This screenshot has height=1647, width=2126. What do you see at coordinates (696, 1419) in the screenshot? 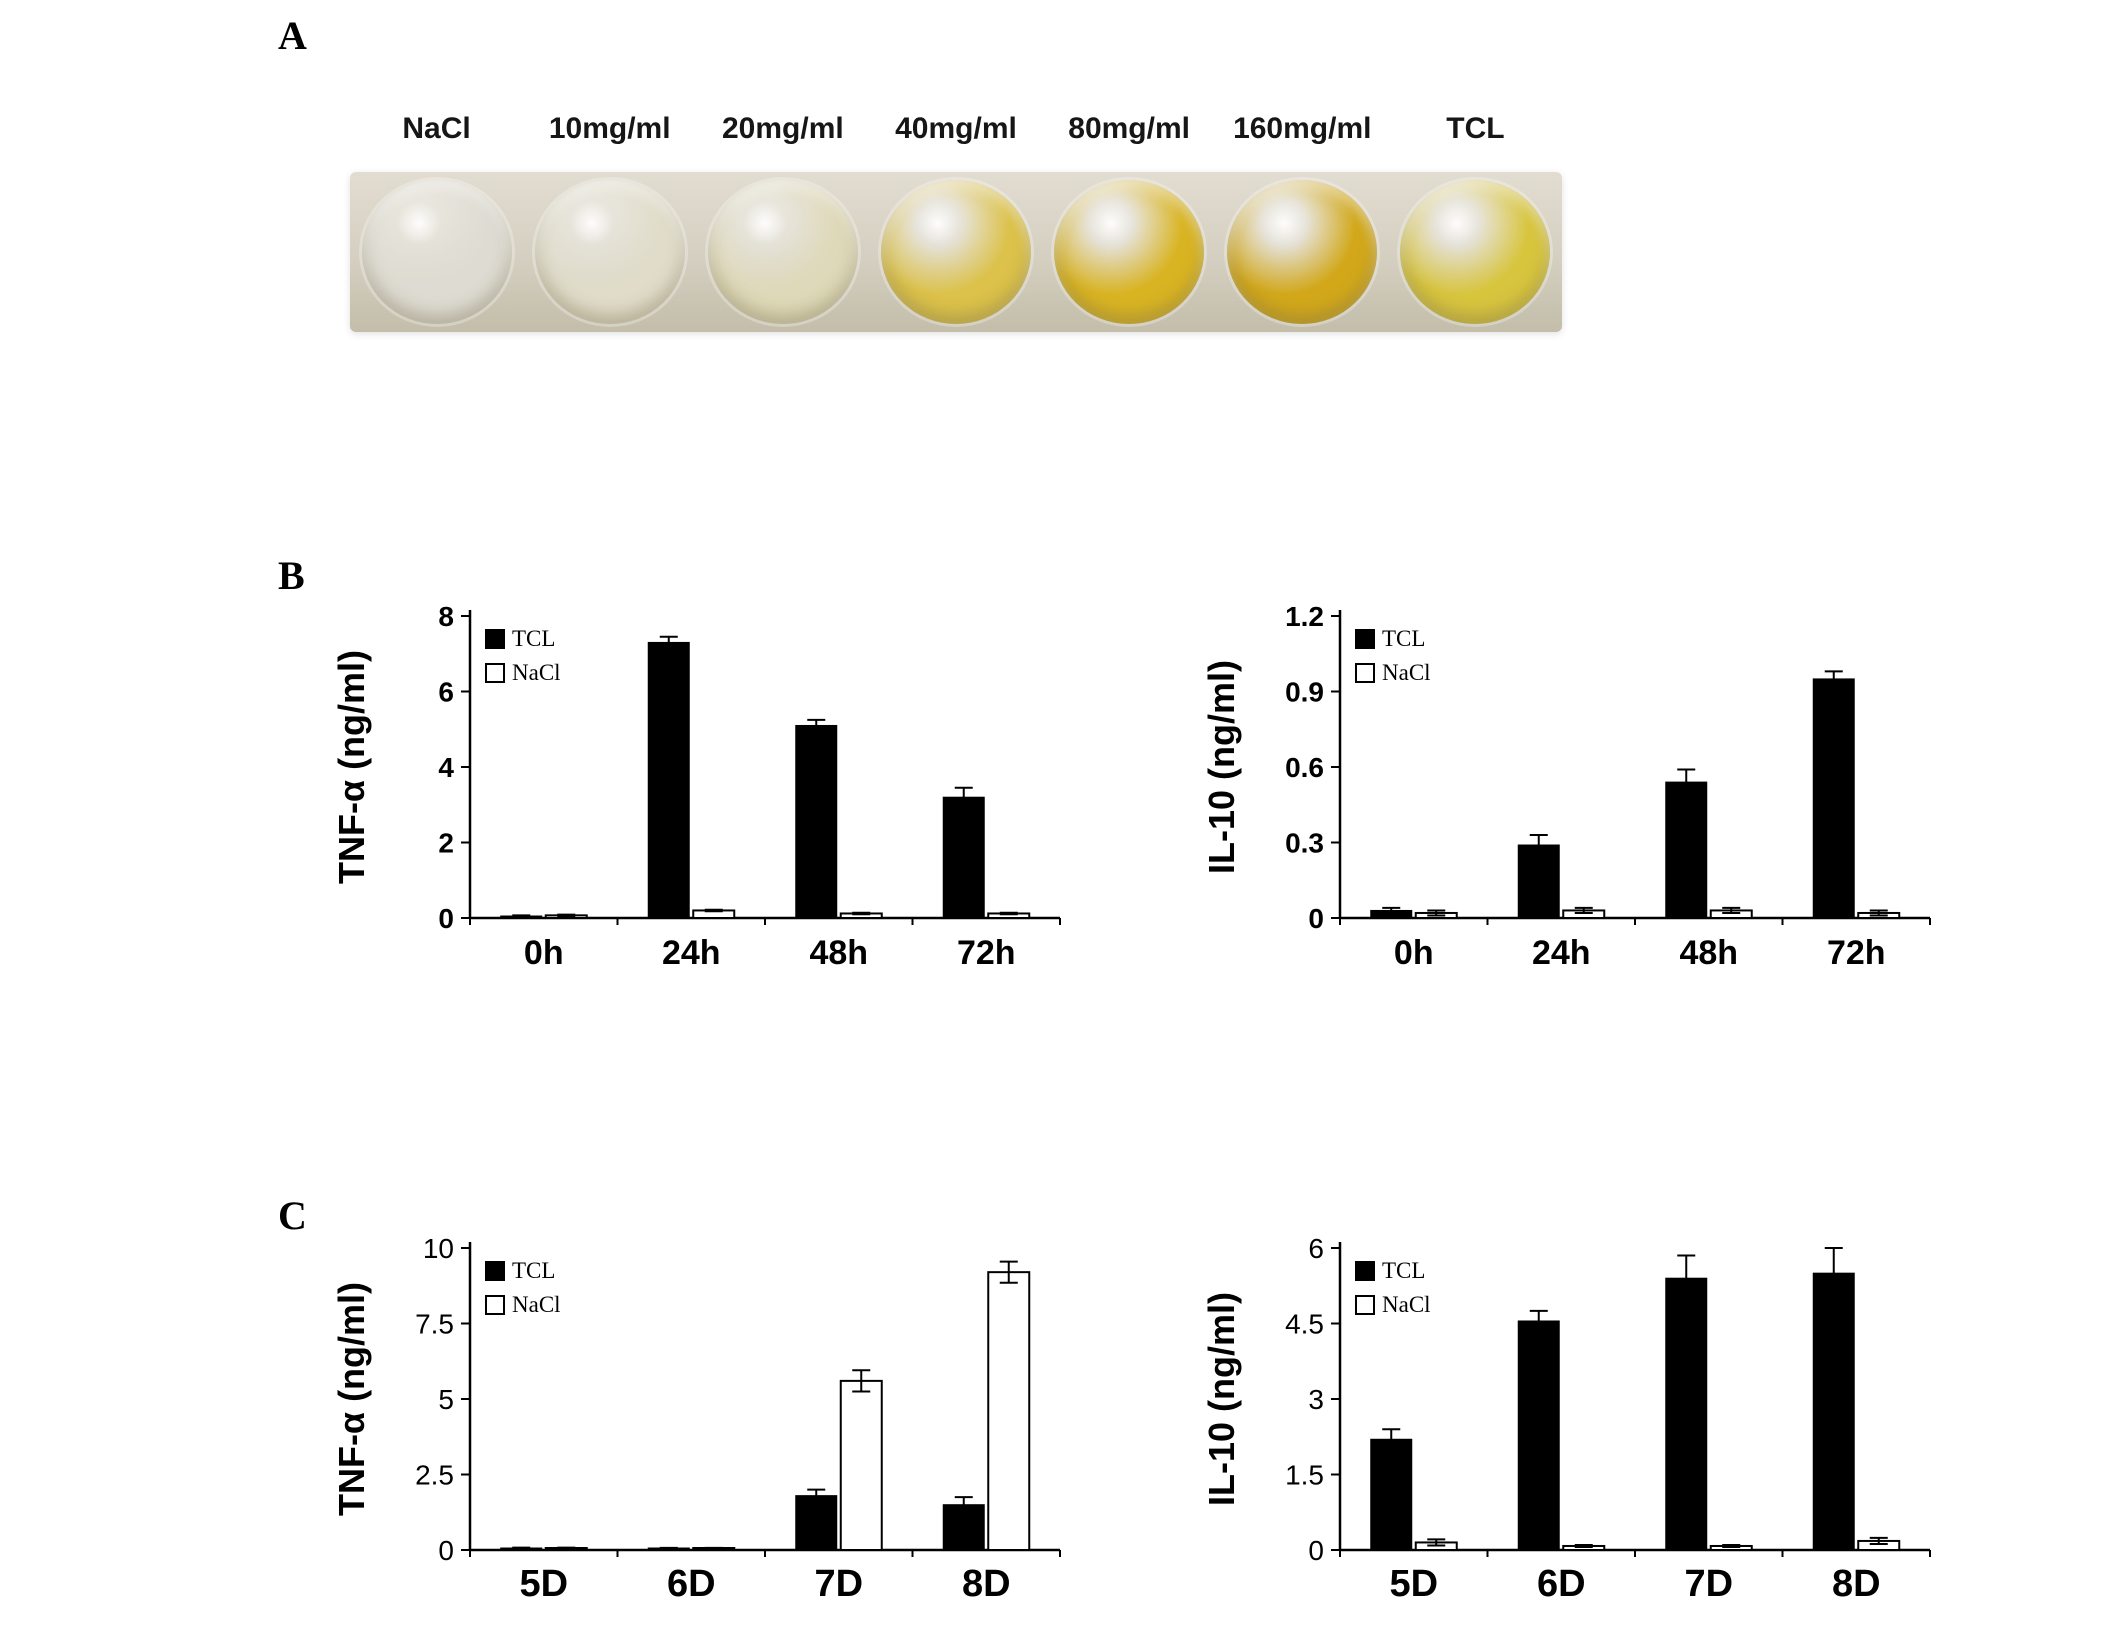
I see `chart-svg-tnf-alpha-days: 0 2.5 5 7.5 10 TNF-α (ng/ml) TCL NaCl 5D 6D 7D 8D` at bounding box center [696, 1419].